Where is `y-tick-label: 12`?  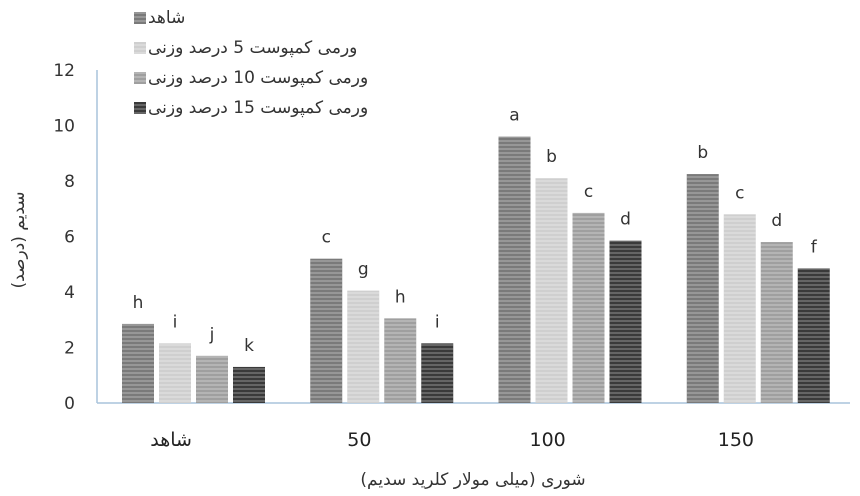
y-tick-label: 12 is located at coordinates (64, 71).